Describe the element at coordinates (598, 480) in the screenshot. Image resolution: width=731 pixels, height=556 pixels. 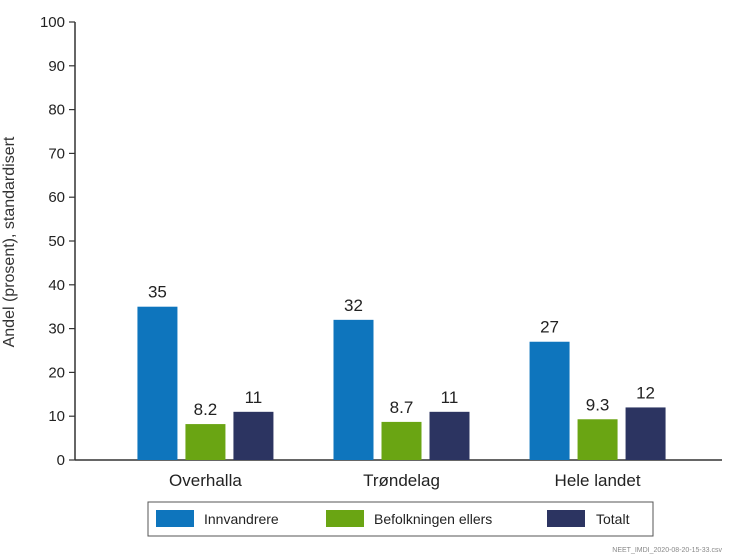
I see `x-category-label: Hele landet` at that location.